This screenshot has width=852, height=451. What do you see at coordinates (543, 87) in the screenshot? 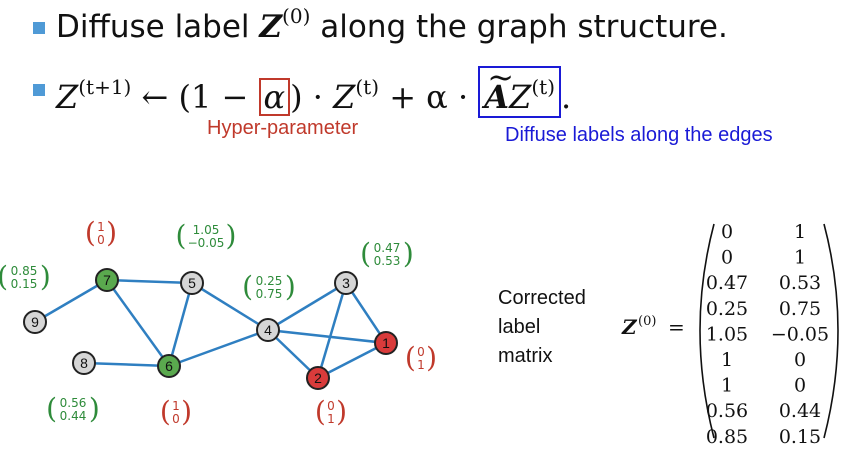
I see `sup-t-inner: (t)` at bounding box center [543, 87].